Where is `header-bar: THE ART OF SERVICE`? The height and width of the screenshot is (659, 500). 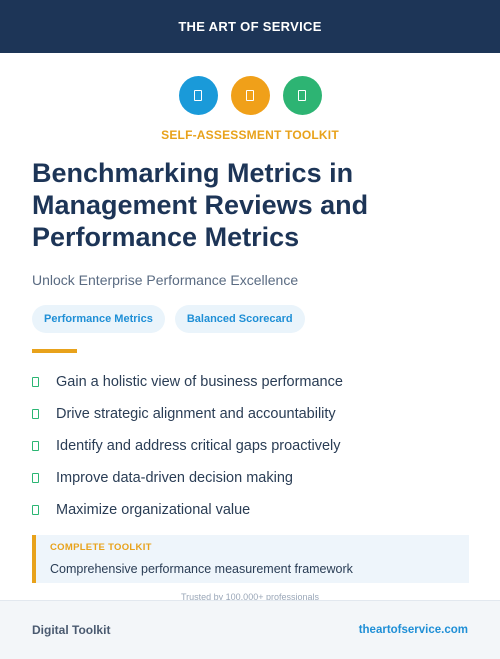
header-bar: THE ART OF SERVICE is located at coordinates (250, 26).